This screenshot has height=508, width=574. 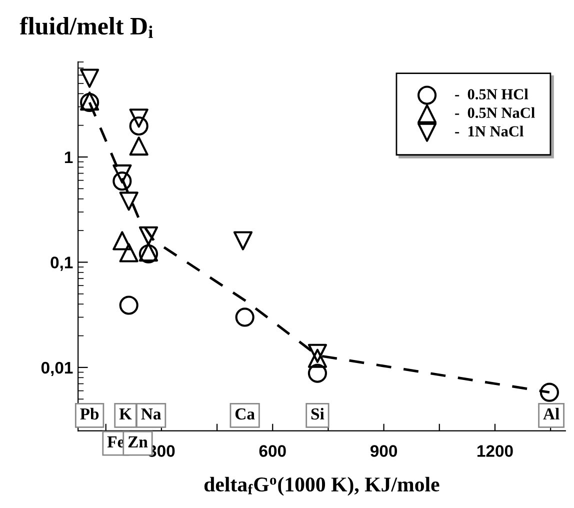 What do you see at coordinates (489, 131) in the screenshot?
I see `legend-label: - 1N NaCl` at bounding box center [489, 131].